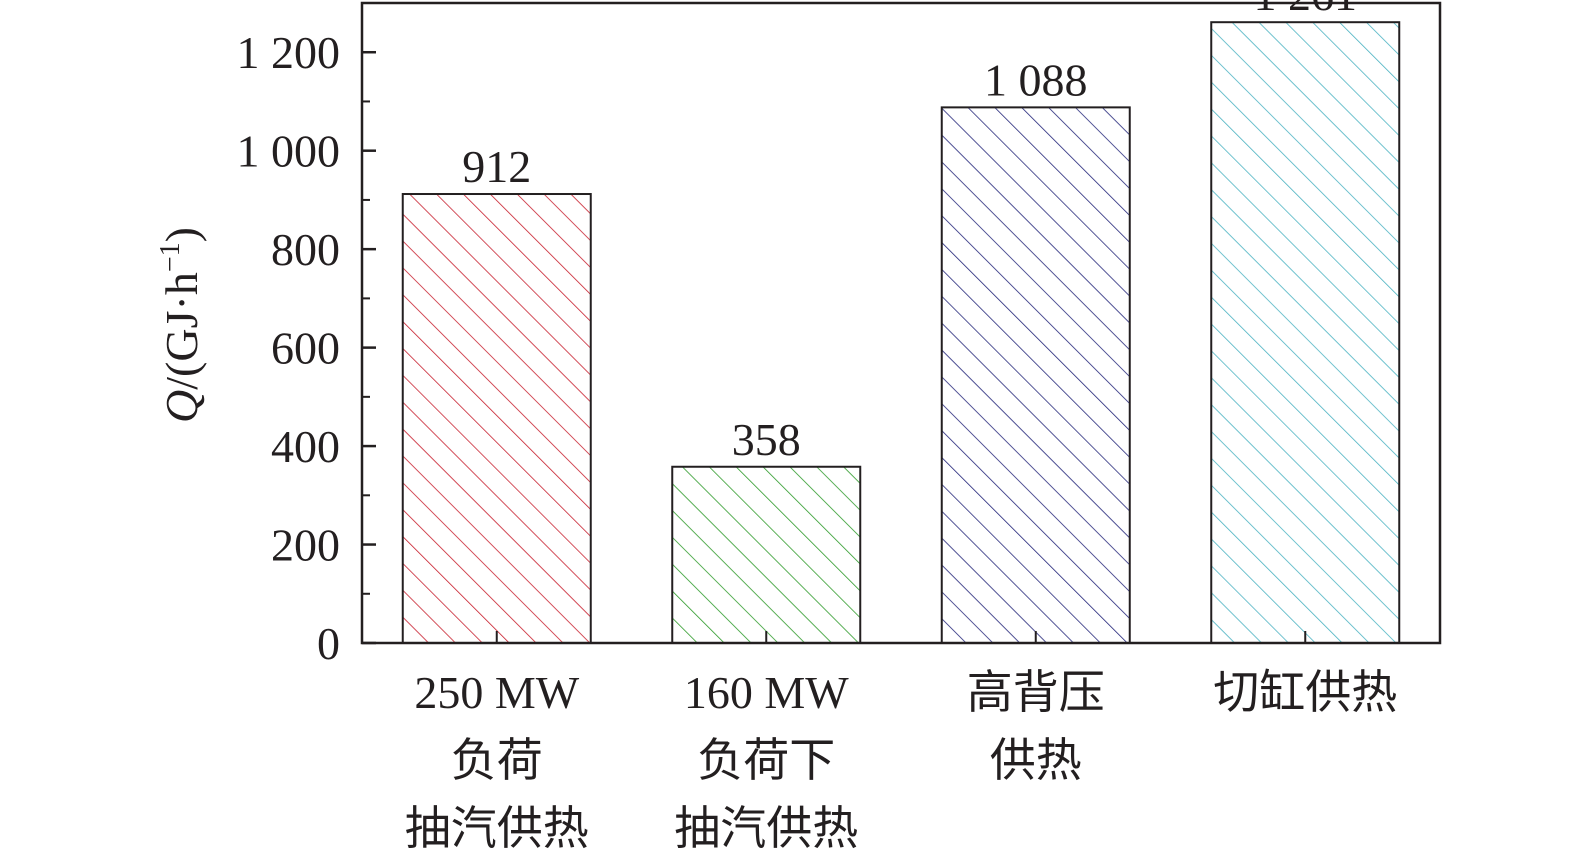  What do you see at coordinates (1306, 10) in the screenshot?
I see `bar-value-label-4: 1 261` at bounding box center [1306, 10].